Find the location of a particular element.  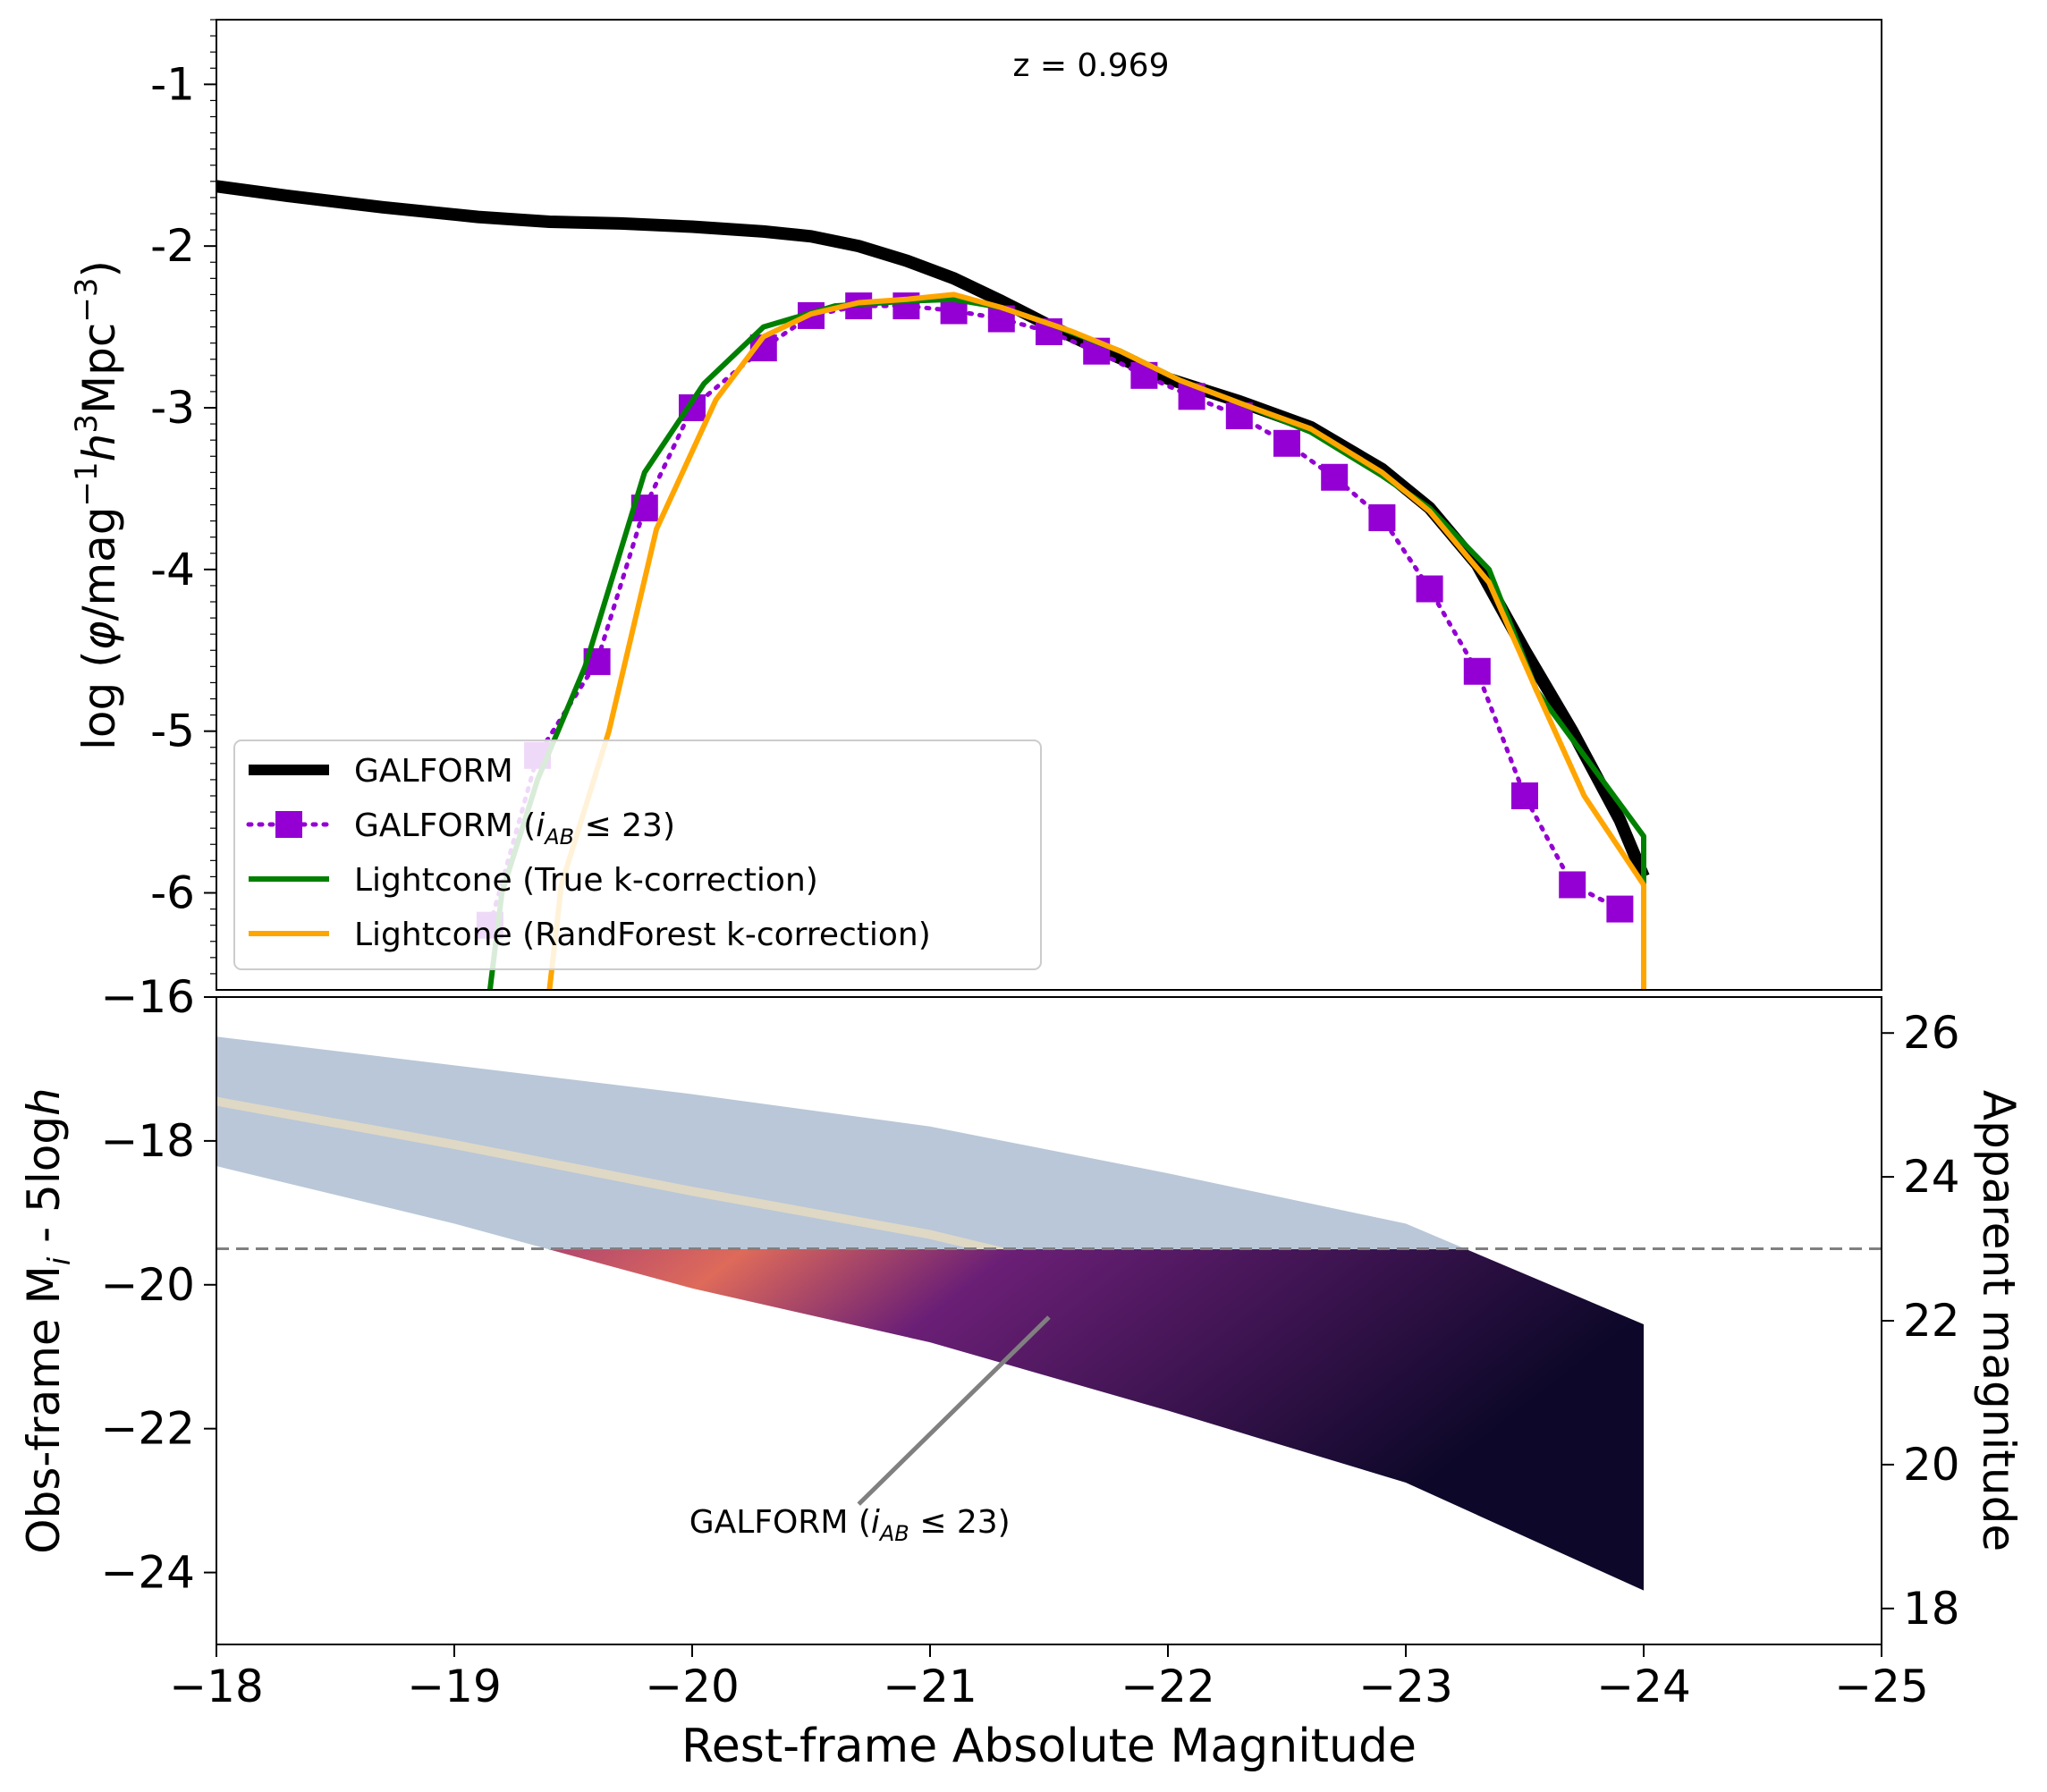

callout-label: GALFORM (iAB ≤ 23) is located at coordinates (850, 1525).